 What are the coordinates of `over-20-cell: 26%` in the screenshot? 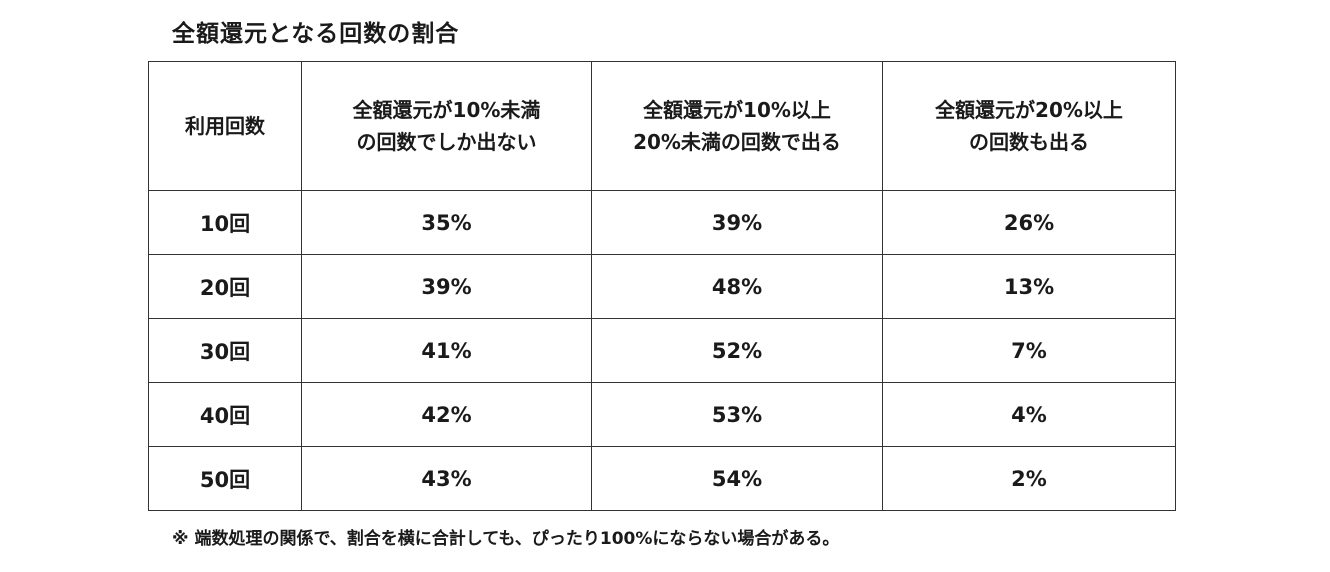 It's located at (1029, 222).